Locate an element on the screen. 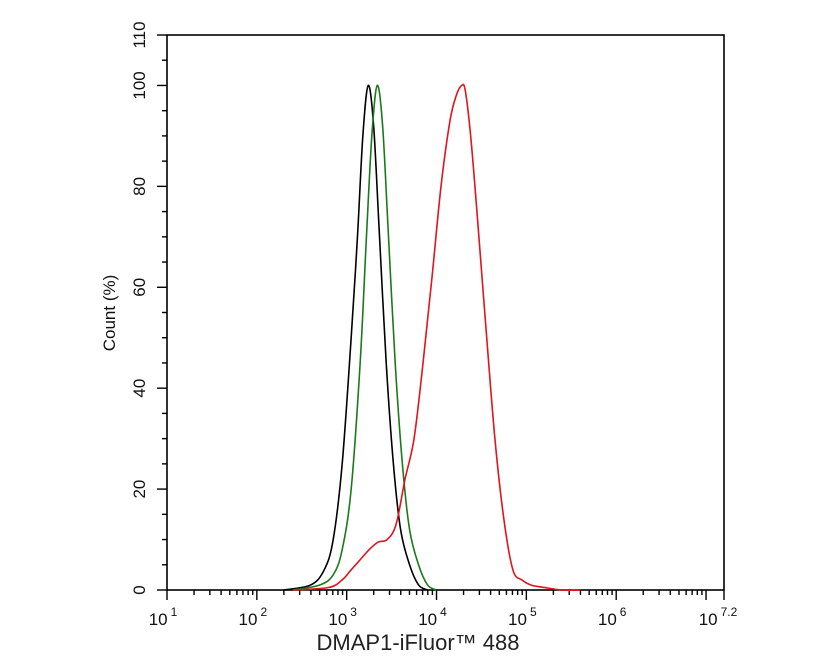 This screenshot has width=835, height=668. x-axis-title: DMAP1-iFluor™ 488 is located at coordinates (418, 642).